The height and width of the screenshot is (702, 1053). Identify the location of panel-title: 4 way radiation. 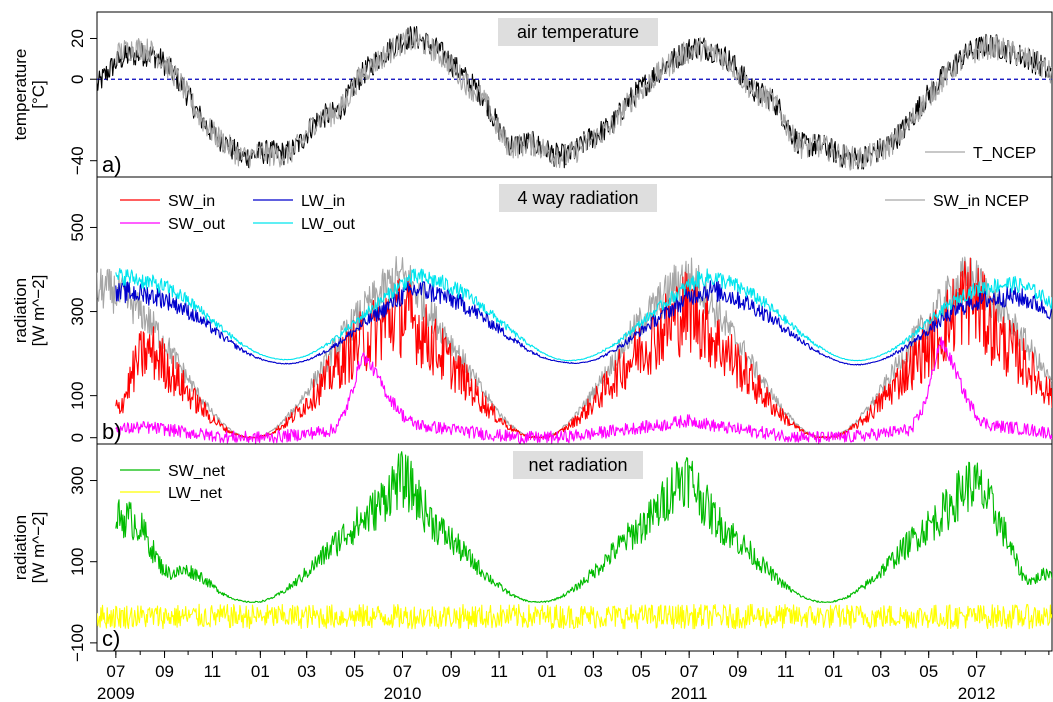
(577, 198).